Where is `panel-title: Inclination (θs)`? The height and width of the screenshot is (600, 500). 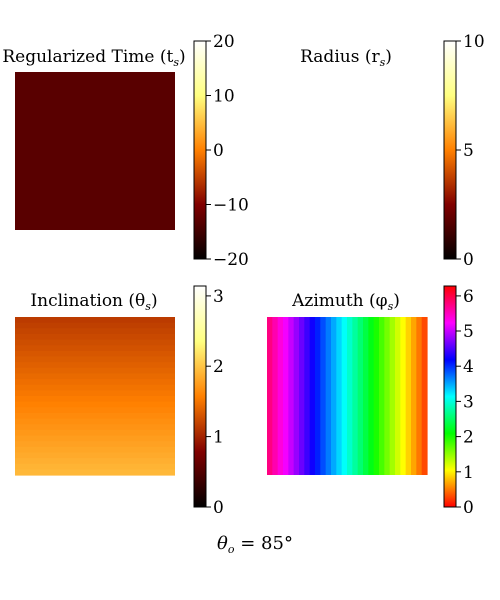 panel-title: Inclination (θs) is located at coordinates (93, 302).